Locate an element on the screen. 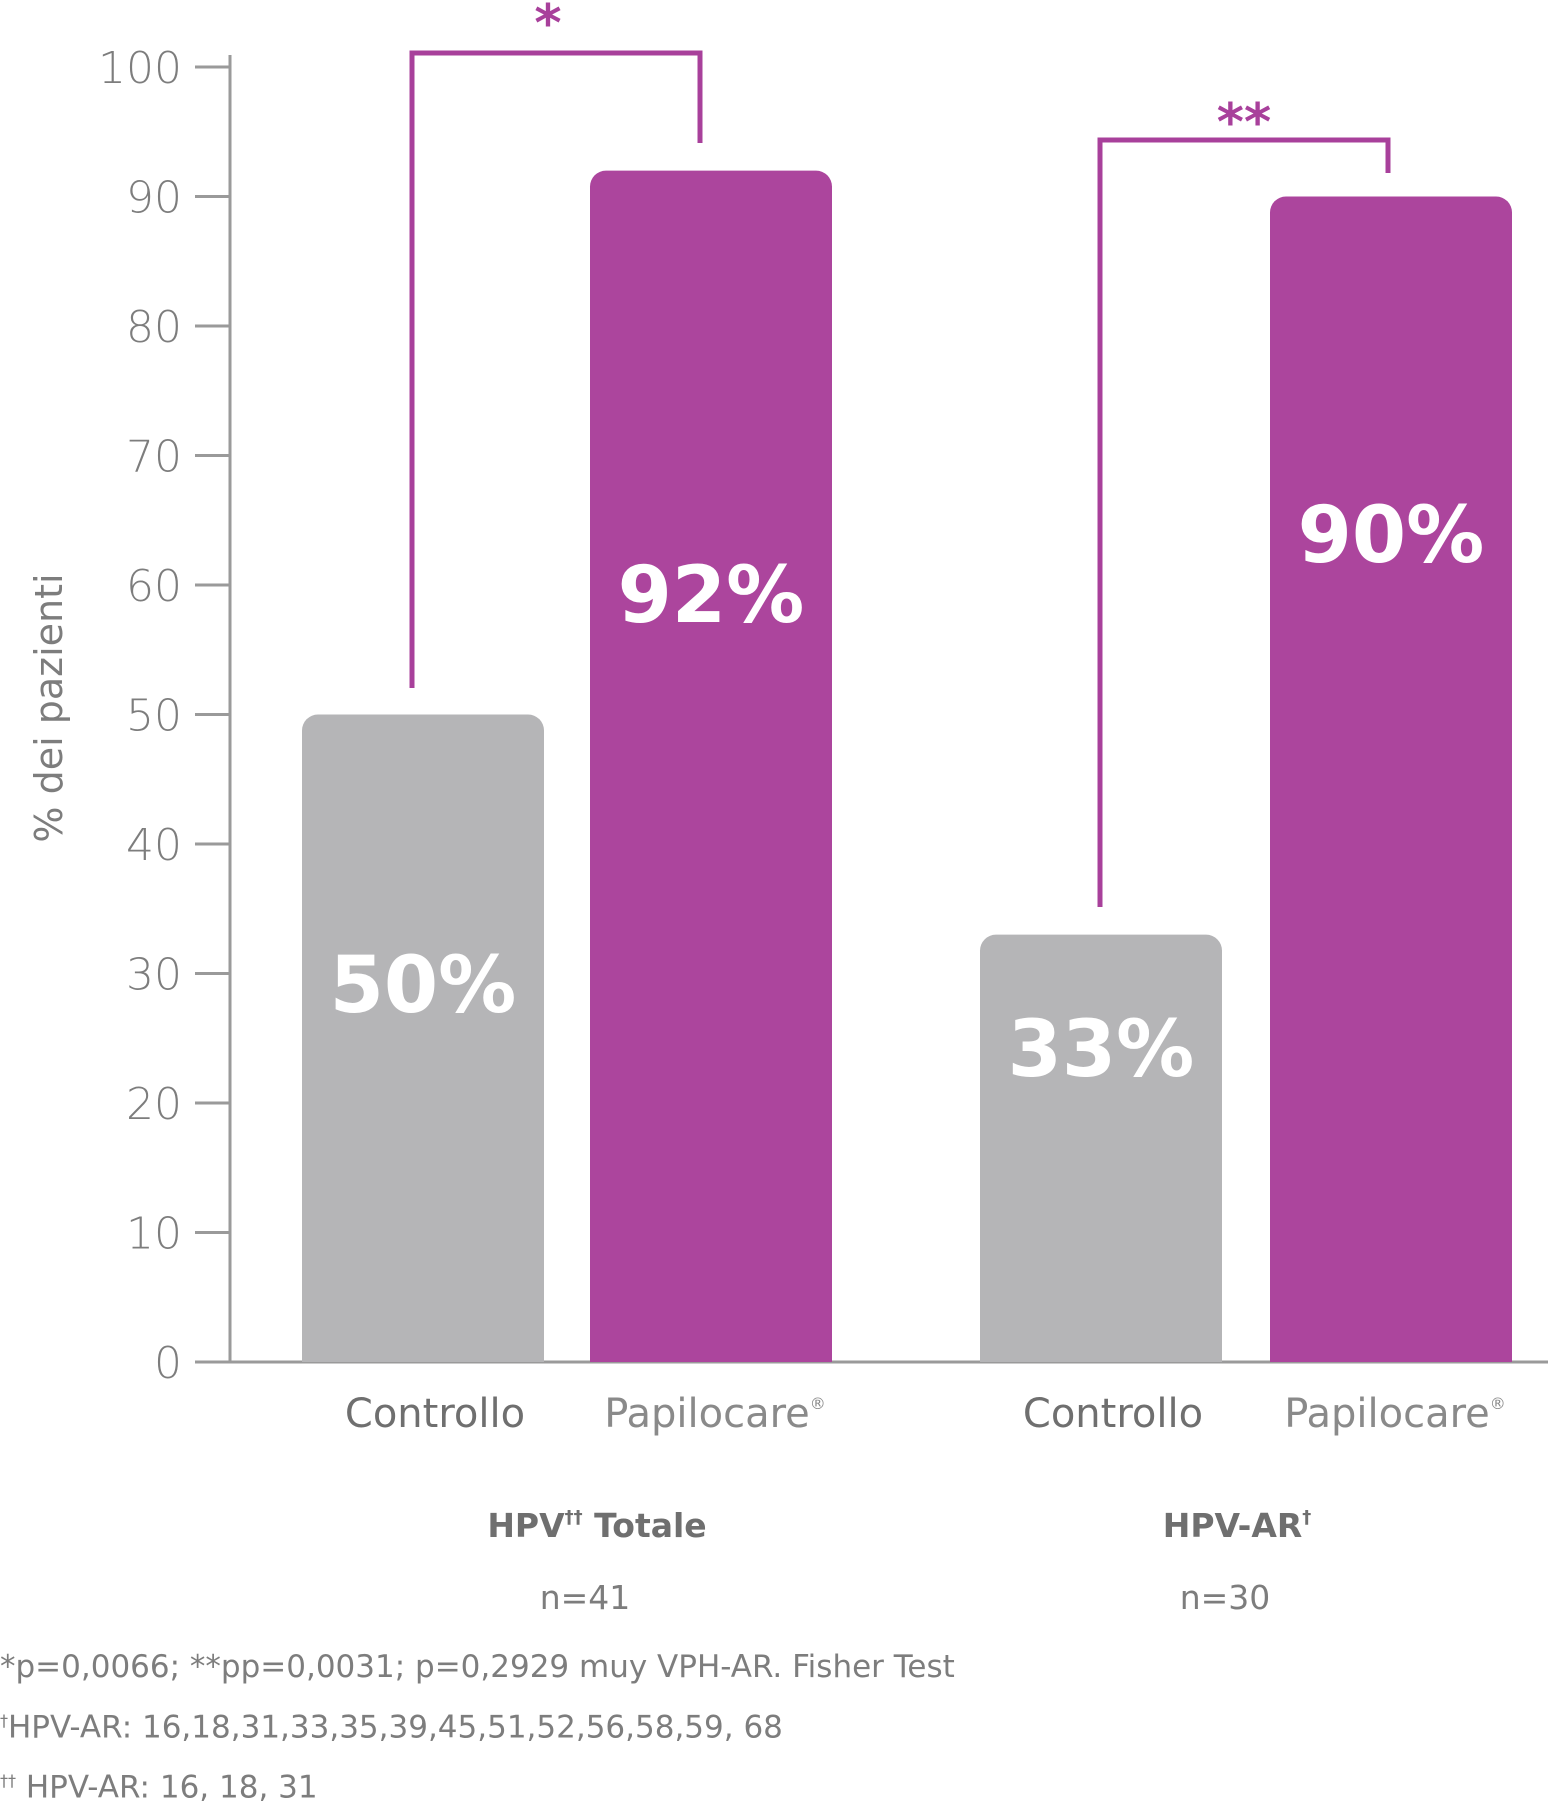 This screenshot has height=1815, width=1549. n-label-1: n=41 is located at coordinates (585, 1597).